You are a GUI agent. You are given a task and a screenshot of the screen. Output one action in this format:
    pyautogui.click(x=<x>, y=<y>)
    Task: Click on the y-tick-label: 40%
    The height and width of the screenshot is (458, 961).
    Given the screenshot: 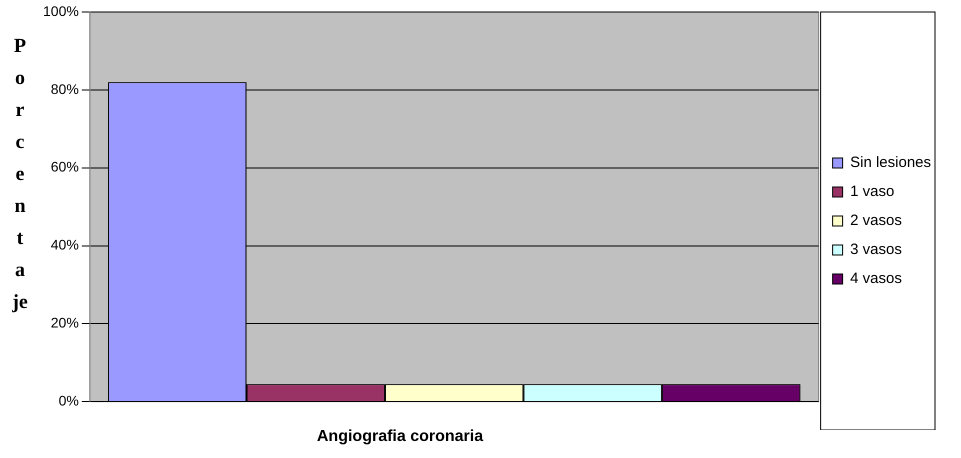 What is the action you would take?
    pyautogui.click(x=64, y=244)
    